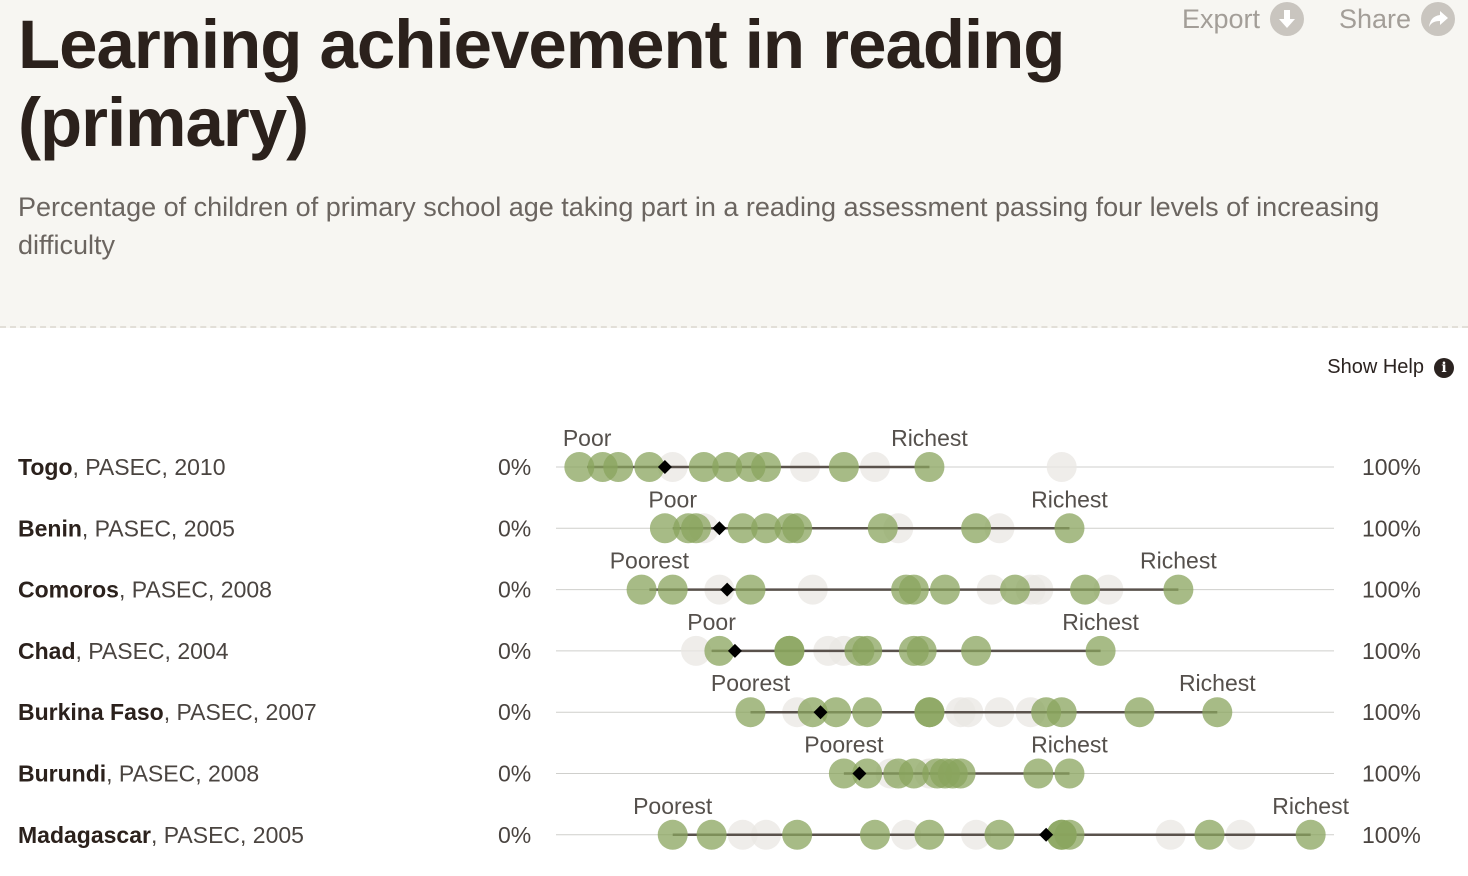  I want to click on share-arrow-icon, so click(1438, 19).